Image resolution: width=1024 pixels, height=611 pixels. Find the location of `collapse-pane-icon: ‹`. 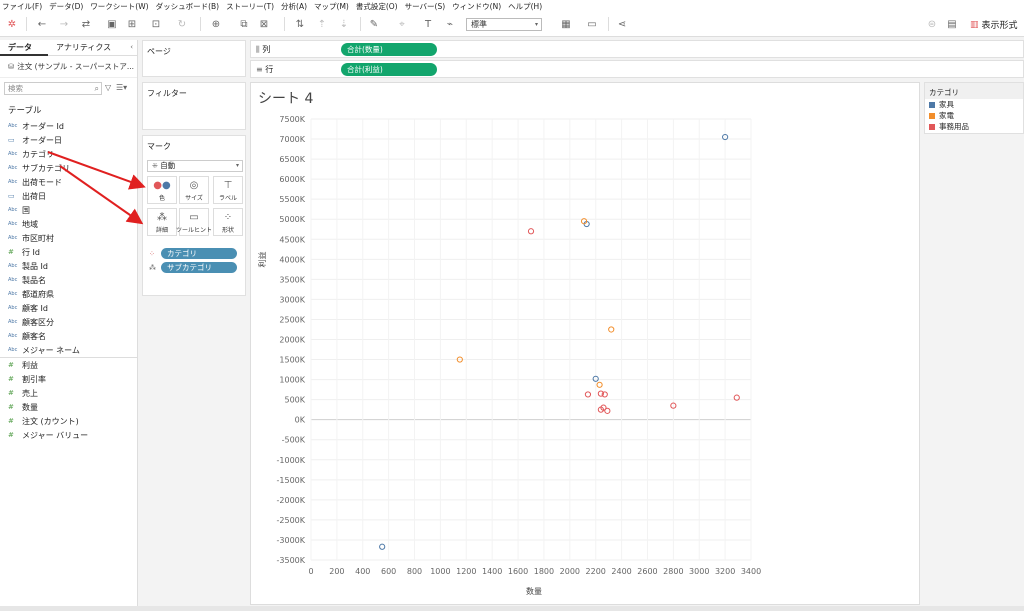

collapse-pane-icon: ‹ is located at coordinates (131, 47).